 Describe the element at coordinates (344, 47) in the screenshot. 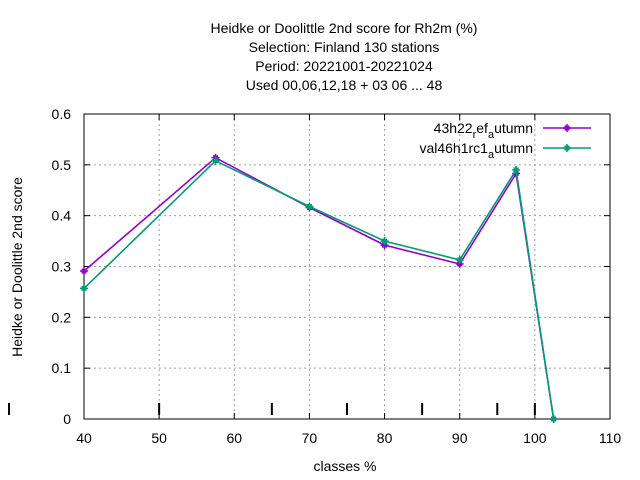

I see `title-line-2: Selection: Finland 130 stations` at that location.